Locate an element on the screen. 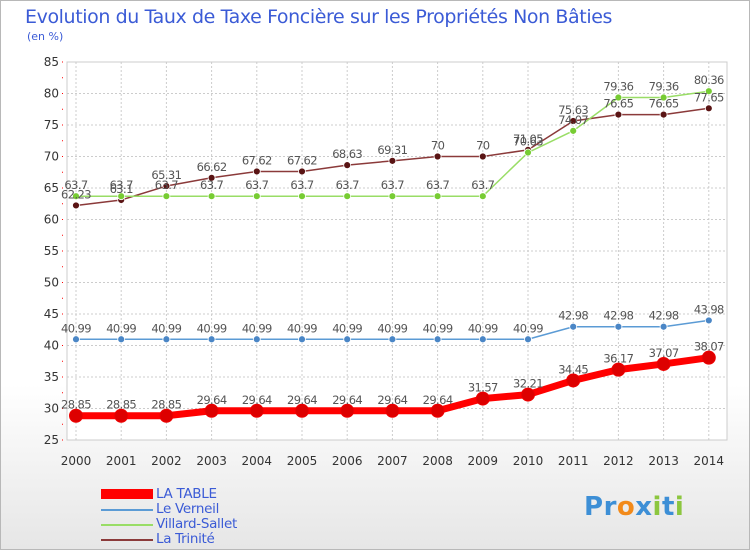 The image size is (750, 550). legend-swatch-villard-sallet is located at coordinates (127, 525).